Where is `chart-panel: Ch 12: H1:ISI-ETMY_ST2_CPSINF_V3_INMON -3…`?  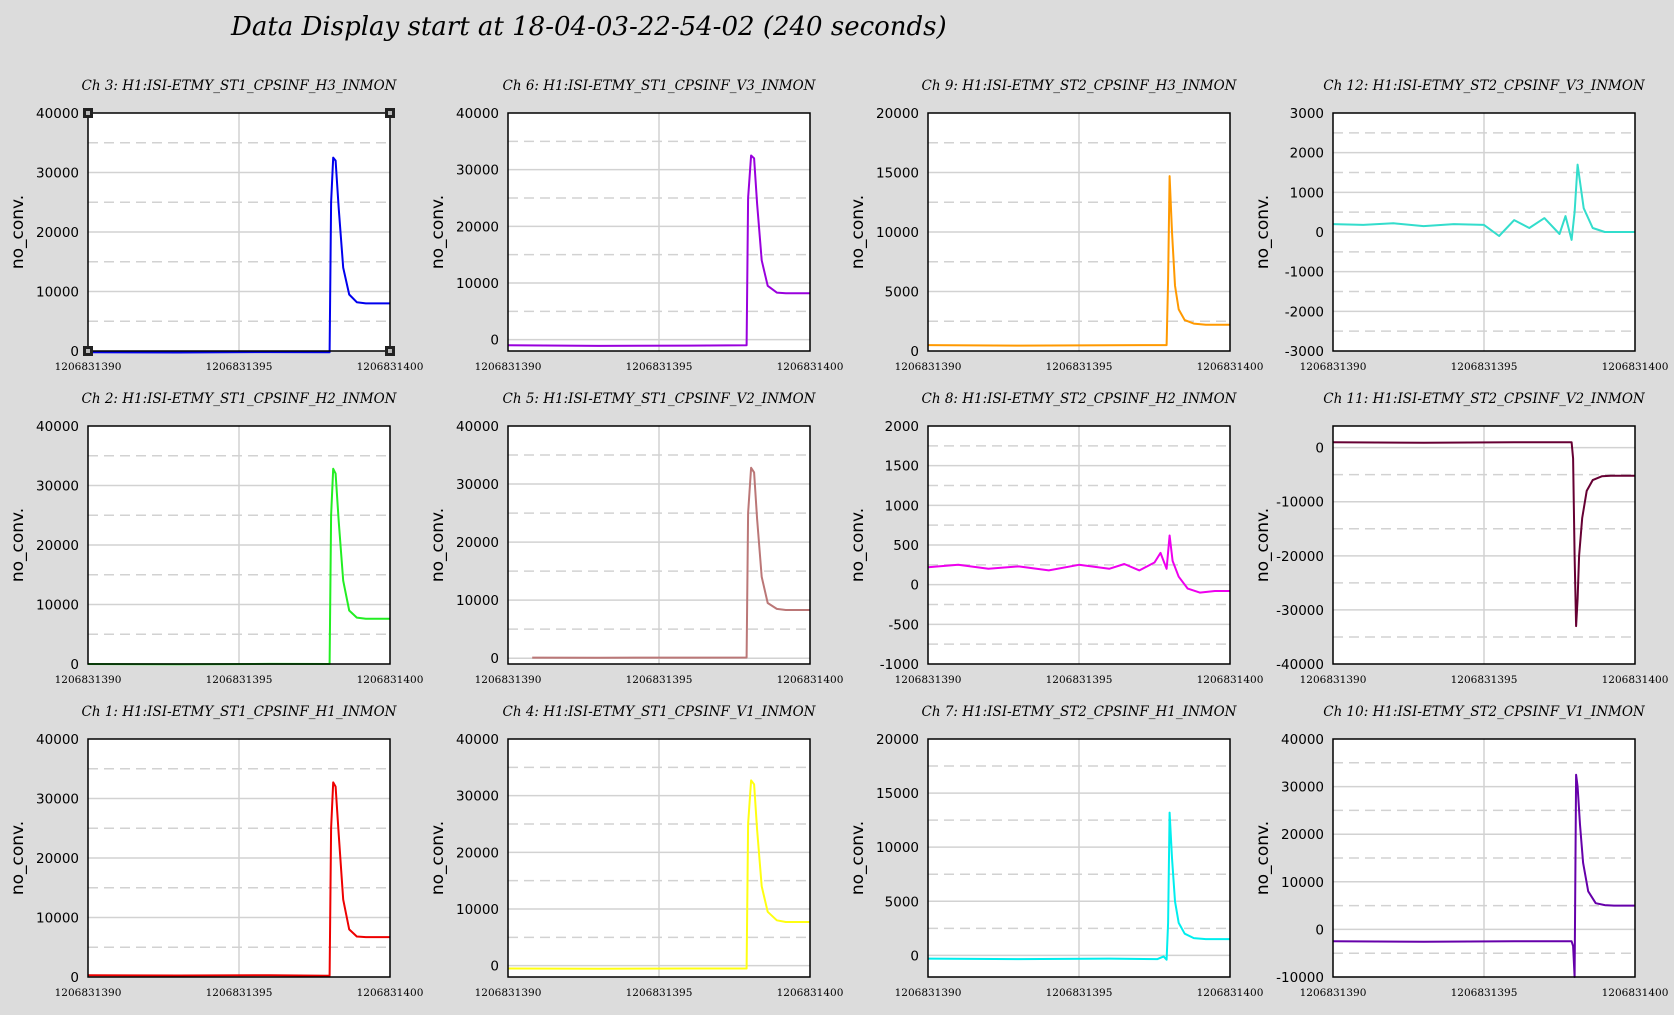
chart-panel: Ch 12: H1:ISI-ETMY_ST2_CPSINF_V3_INMON -3… is located at coordinates (1460, 225).